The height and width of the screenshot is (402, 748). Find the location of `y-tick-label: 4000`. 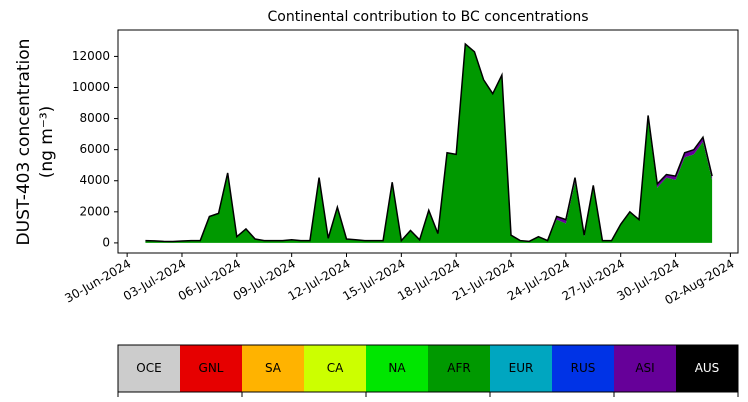

y-tick-label: 4000 is located at coordinates (94, 180).